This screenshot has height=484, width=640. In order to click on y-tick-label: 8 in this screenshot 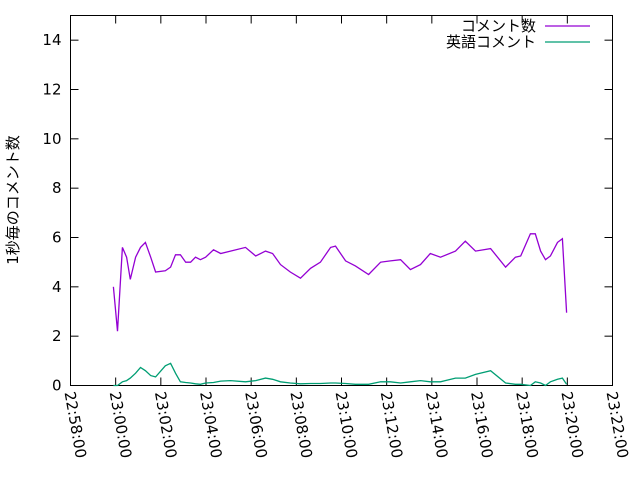, I will do `click(57, 188)`.